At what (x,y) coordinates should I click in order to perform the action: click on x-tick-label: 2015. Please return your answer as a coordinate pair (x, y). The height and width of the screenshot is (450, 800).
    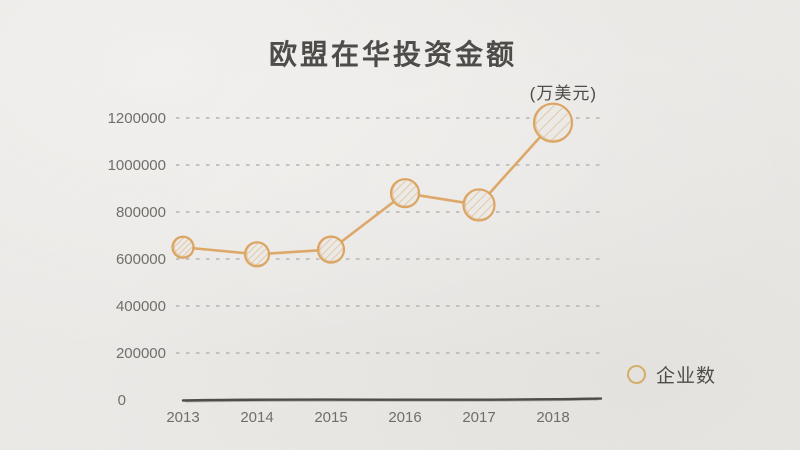
    Looking at the image, I should click on (330, 417).